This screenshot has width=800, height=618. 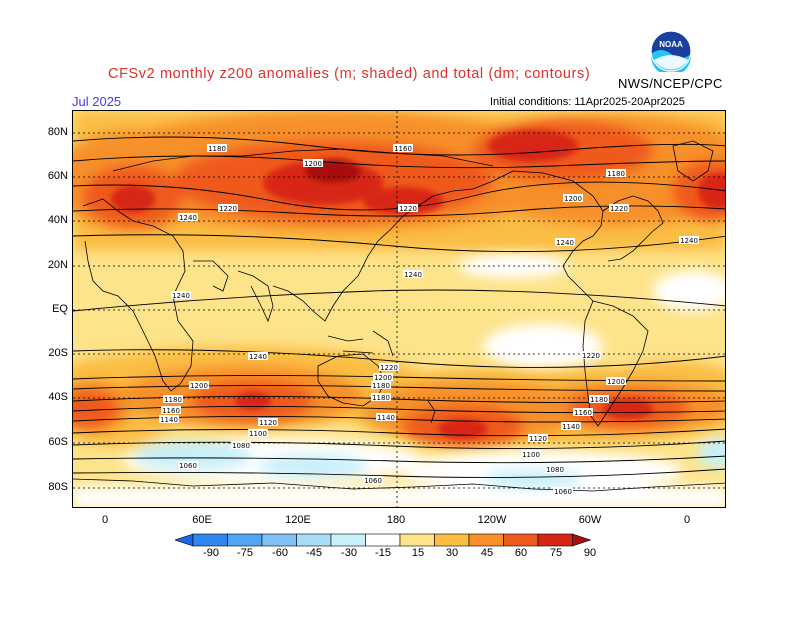 What do you see at coordinates (396, 520) in the screenshot?
I see `lon-label: 180` at bounding box center [396, 520].